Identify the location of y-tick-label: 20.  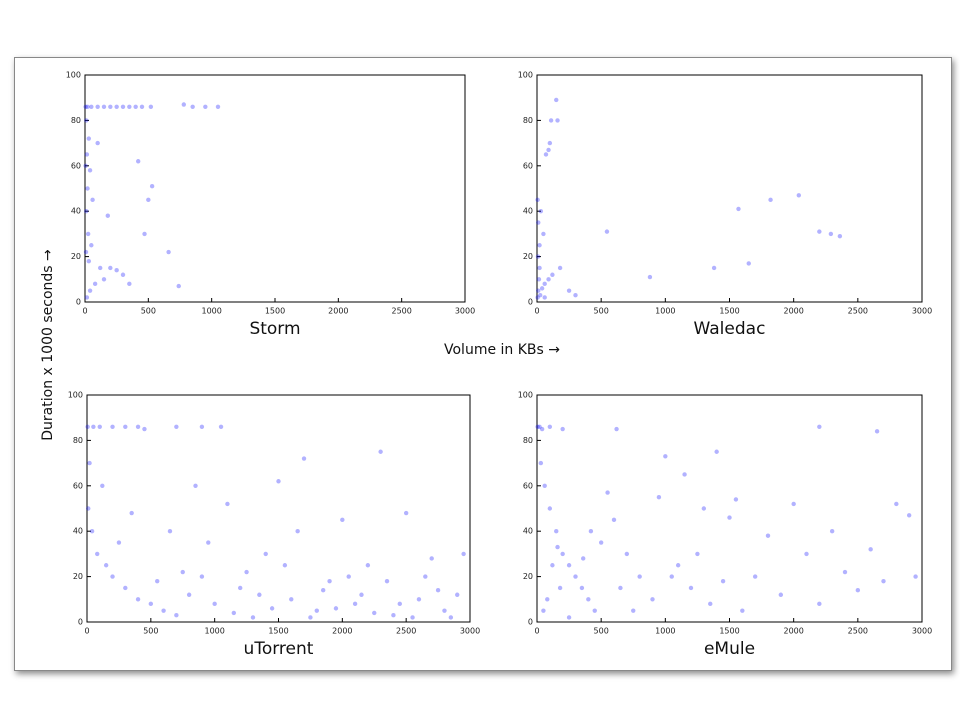
(76, 256).